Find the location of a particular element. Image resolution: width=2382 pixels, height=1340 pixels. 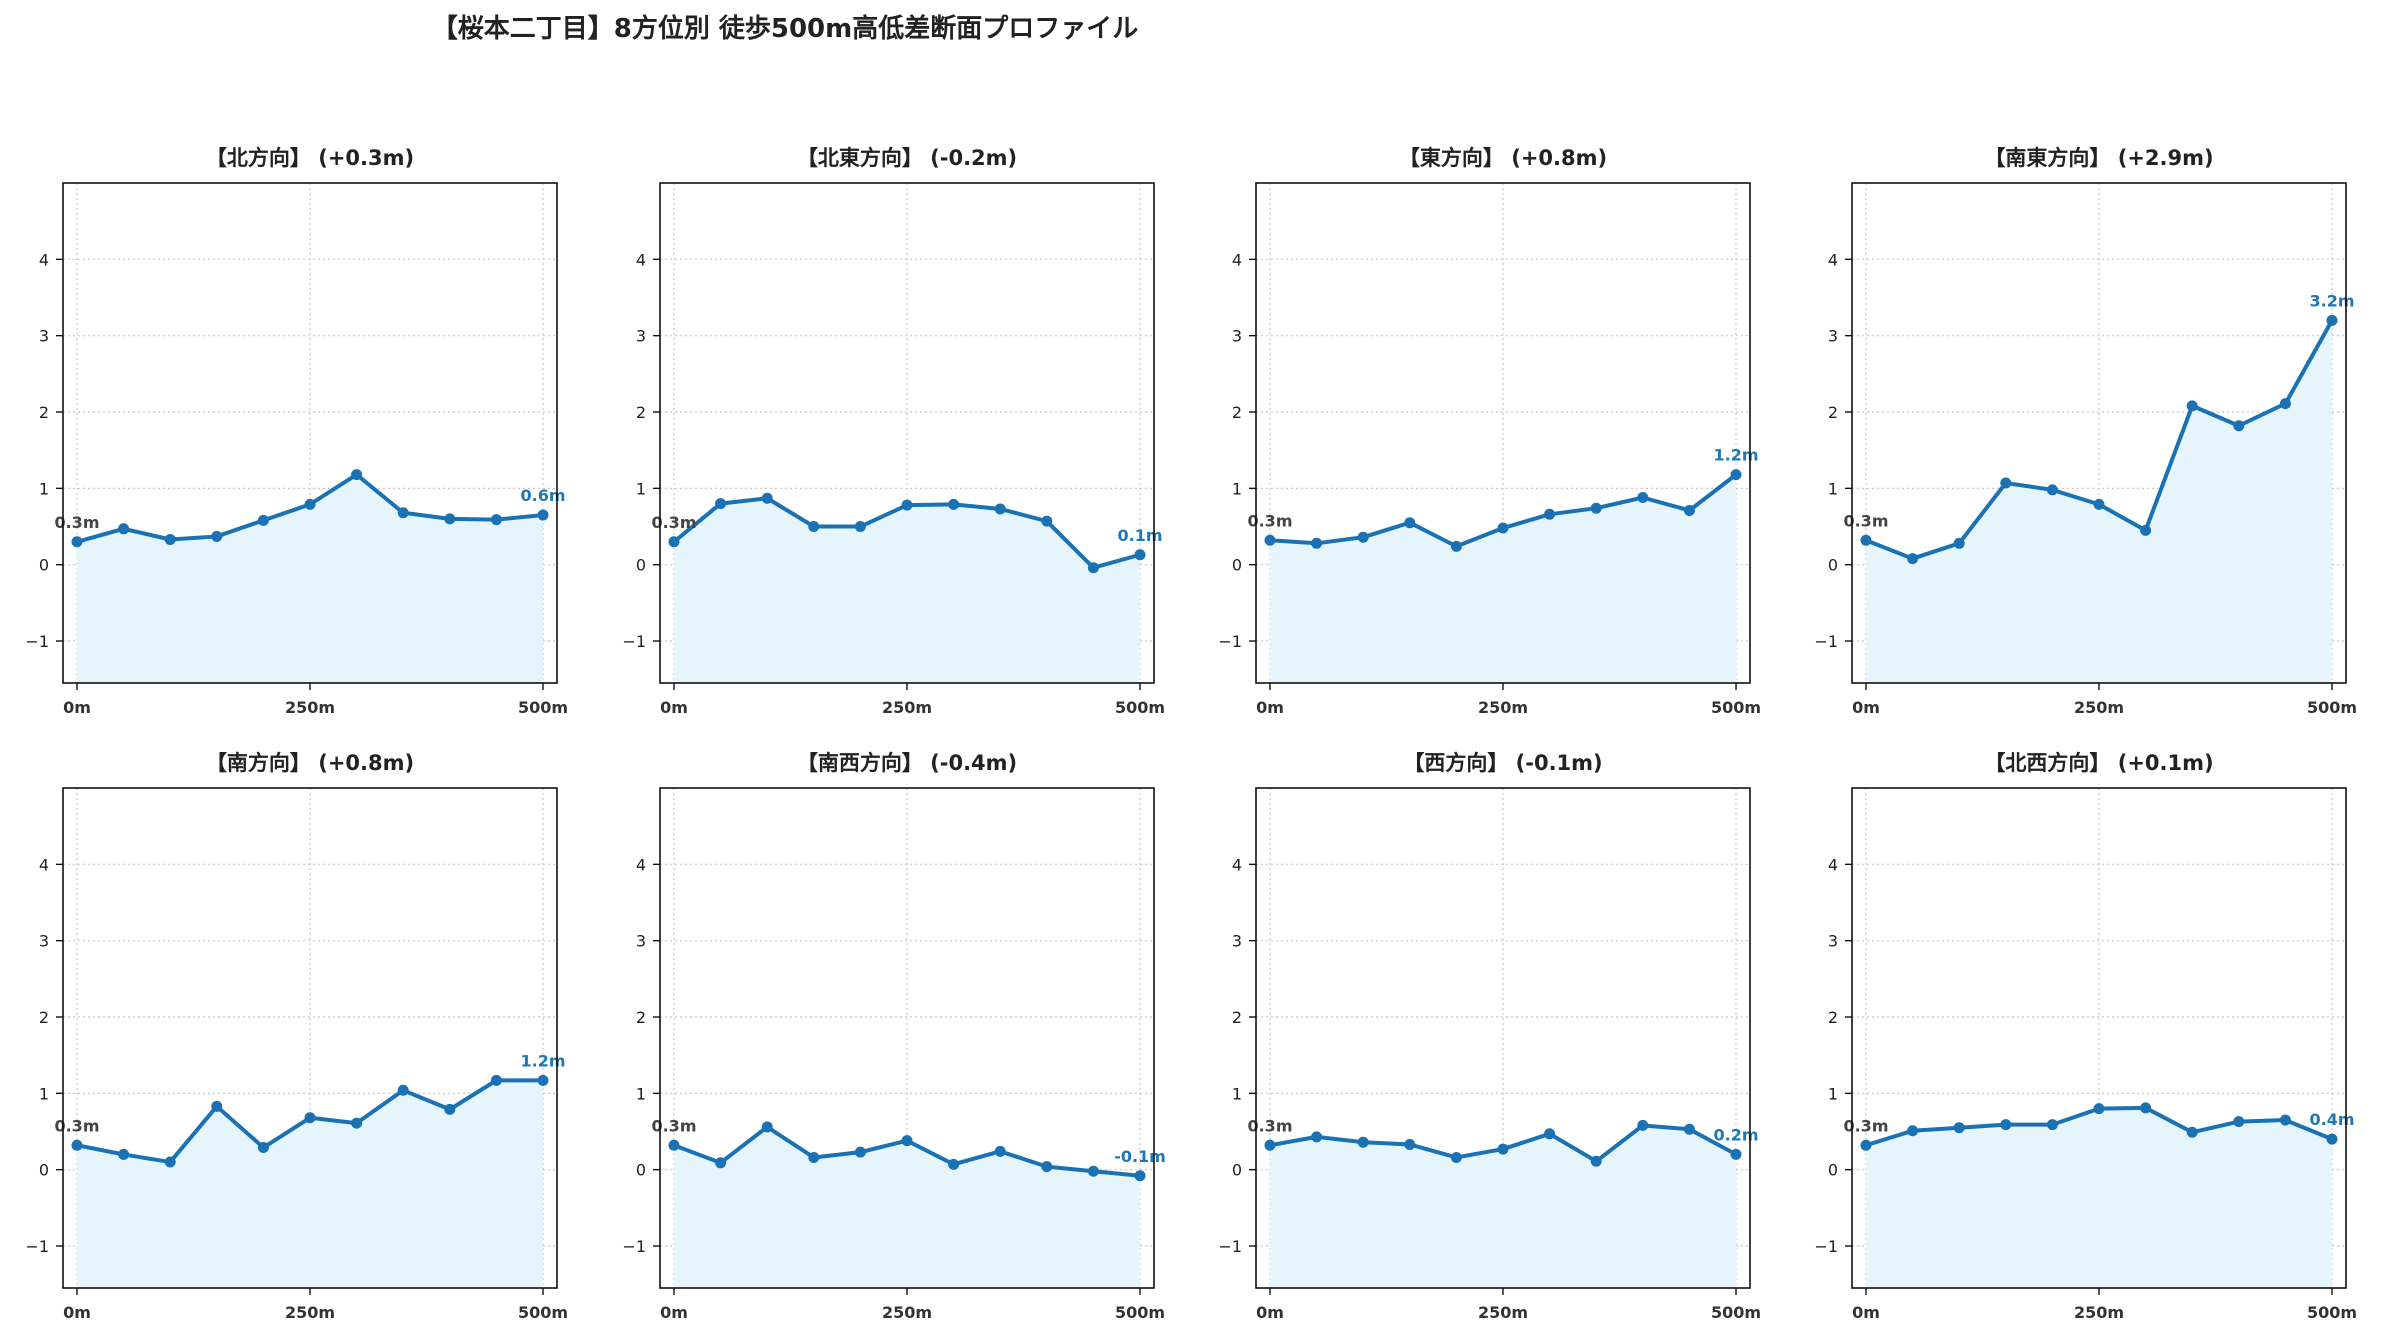

profile-panel-3: 【南東方向】 (+2.9m) 0.3m 3.2m −1 0 1 2 3 4 0m 250m 500m is located at coordinates (2085, 431).